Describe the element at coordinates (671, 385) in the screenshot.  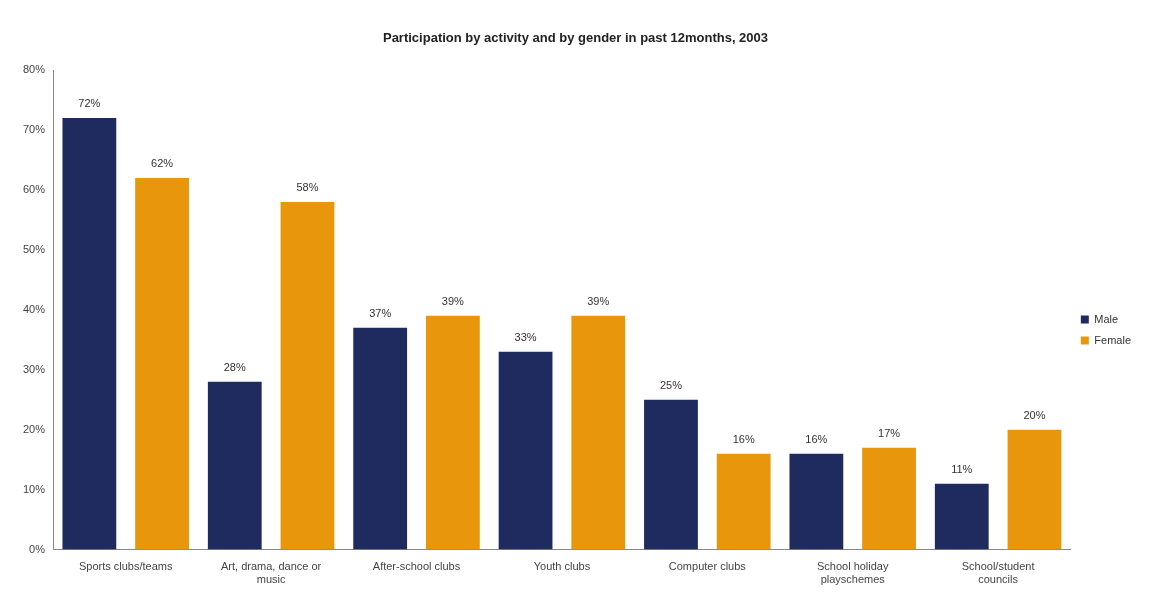
I see `data-label: 25%` at that location.